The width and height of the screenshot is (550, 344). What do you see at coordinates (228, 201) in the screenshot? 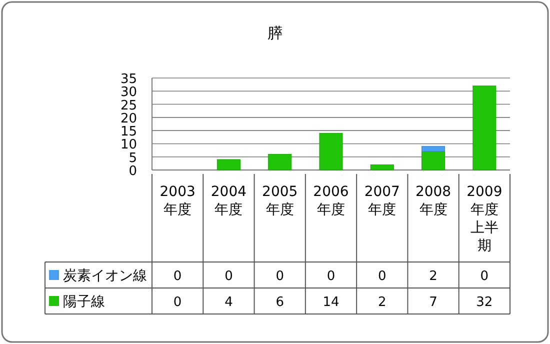
I see `x-tick-label: 2004年度` at bounding box center [228, 201].